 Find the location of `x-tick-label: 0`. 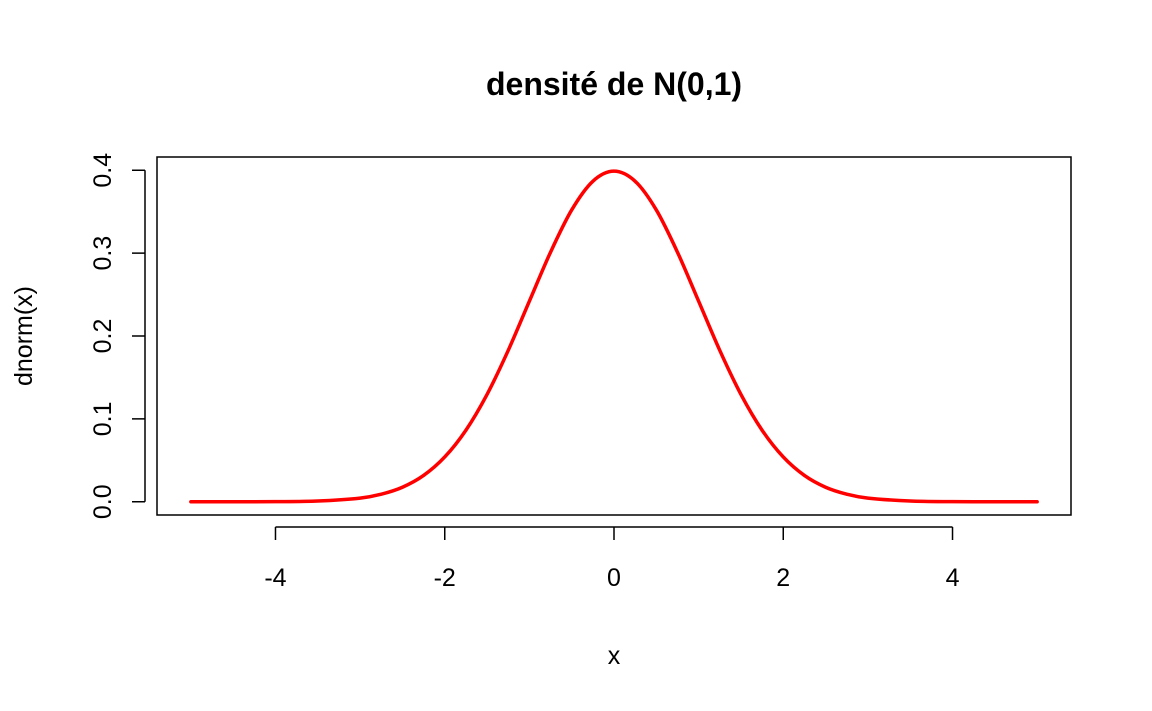

x-tick-label: 0 is located at coordinates (614, 578).